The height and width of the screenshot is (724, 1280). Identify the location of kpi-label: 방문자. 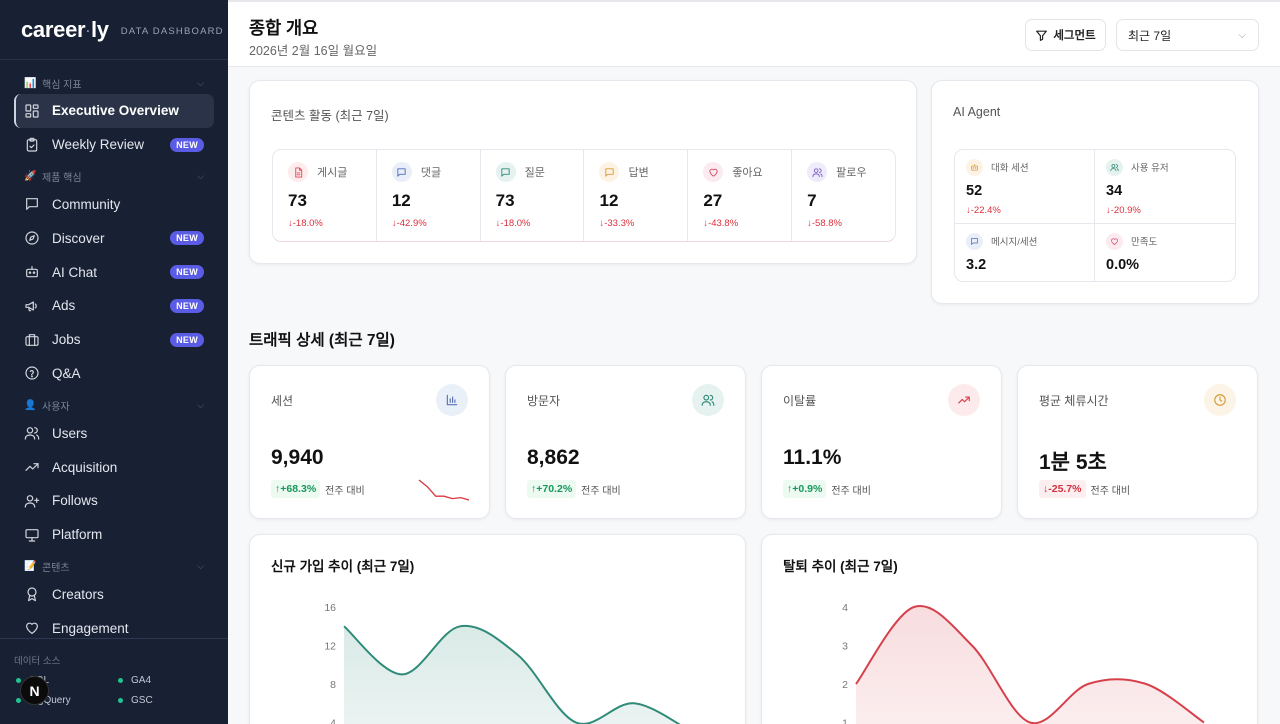
(544, 401).